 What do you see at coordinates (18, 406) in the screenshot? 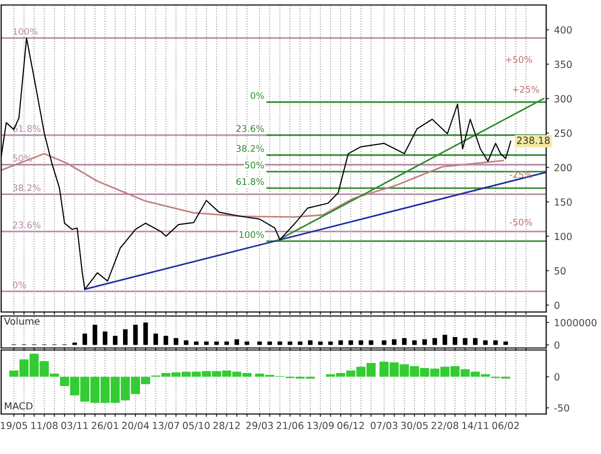
I see `text: MACD` at bounding box center [18, 406].